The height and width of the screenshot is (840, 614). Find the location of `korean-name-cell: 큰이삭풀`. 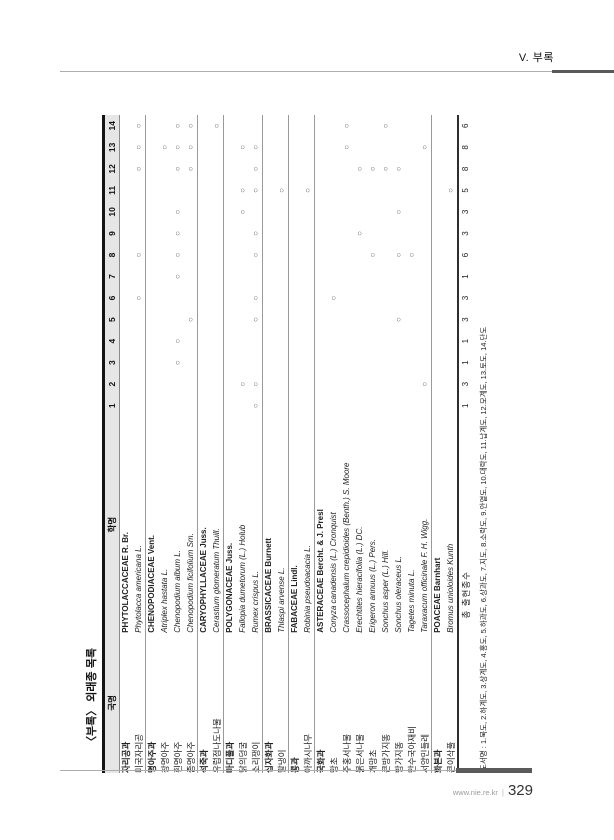

korean-name-cell: 큰이삭풀 is located at coordinates (450, 757).